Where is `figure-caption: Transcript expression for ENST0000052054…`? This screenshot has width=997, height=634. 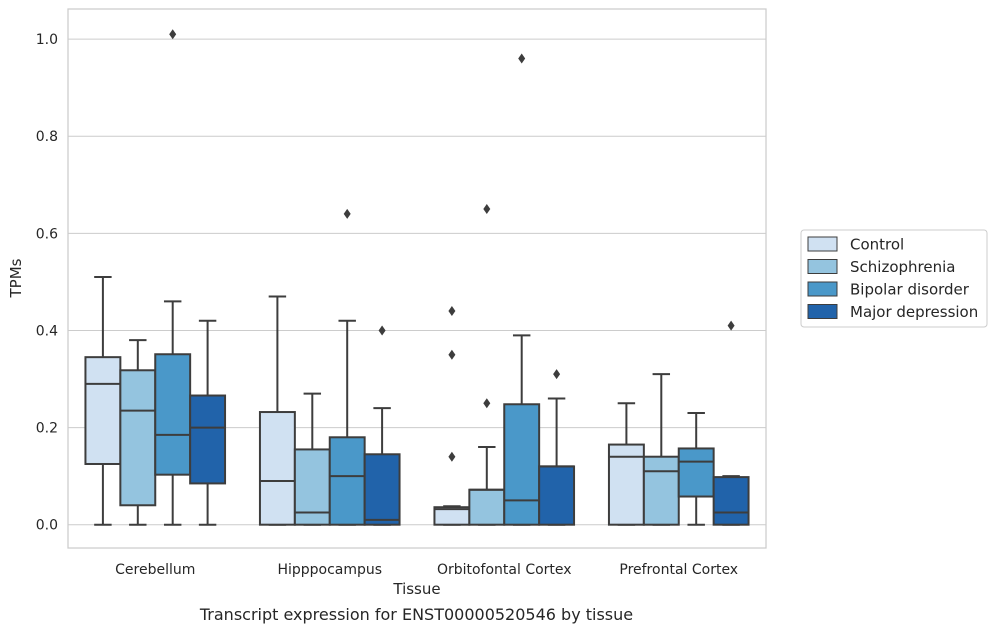
figure-caption: Transcript expression for ENST0000052054… is located at coordinates (416, 614).